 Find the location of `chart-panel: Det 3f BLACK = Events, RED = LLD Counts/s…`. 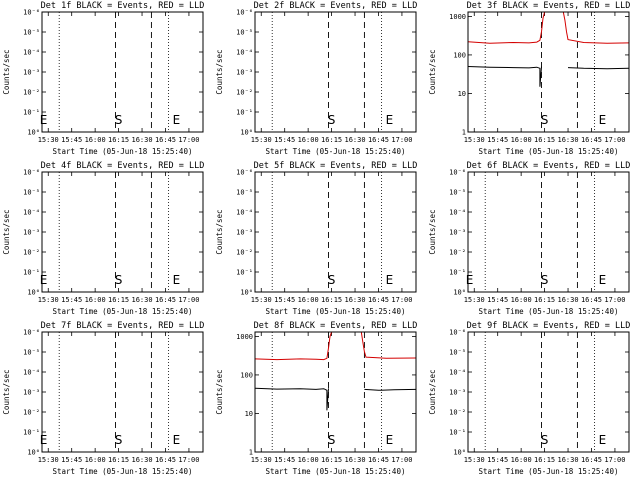

chart-panel: Det 3f BLACK = Events, RED = LLD Counts/s… is located at coordinates (529, 78).